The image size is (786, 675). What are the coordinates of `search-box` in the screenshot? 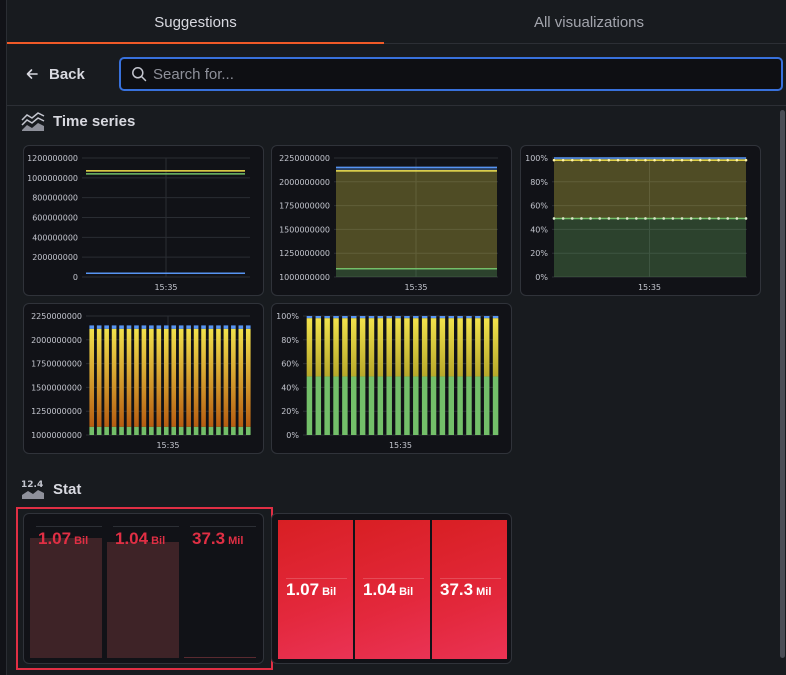 It's located at (451, 74).